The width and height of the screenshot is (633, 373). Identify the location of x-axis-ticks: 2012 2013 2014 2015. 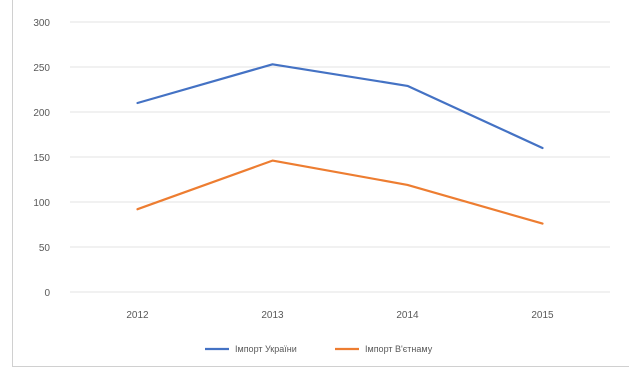
(340, 315).